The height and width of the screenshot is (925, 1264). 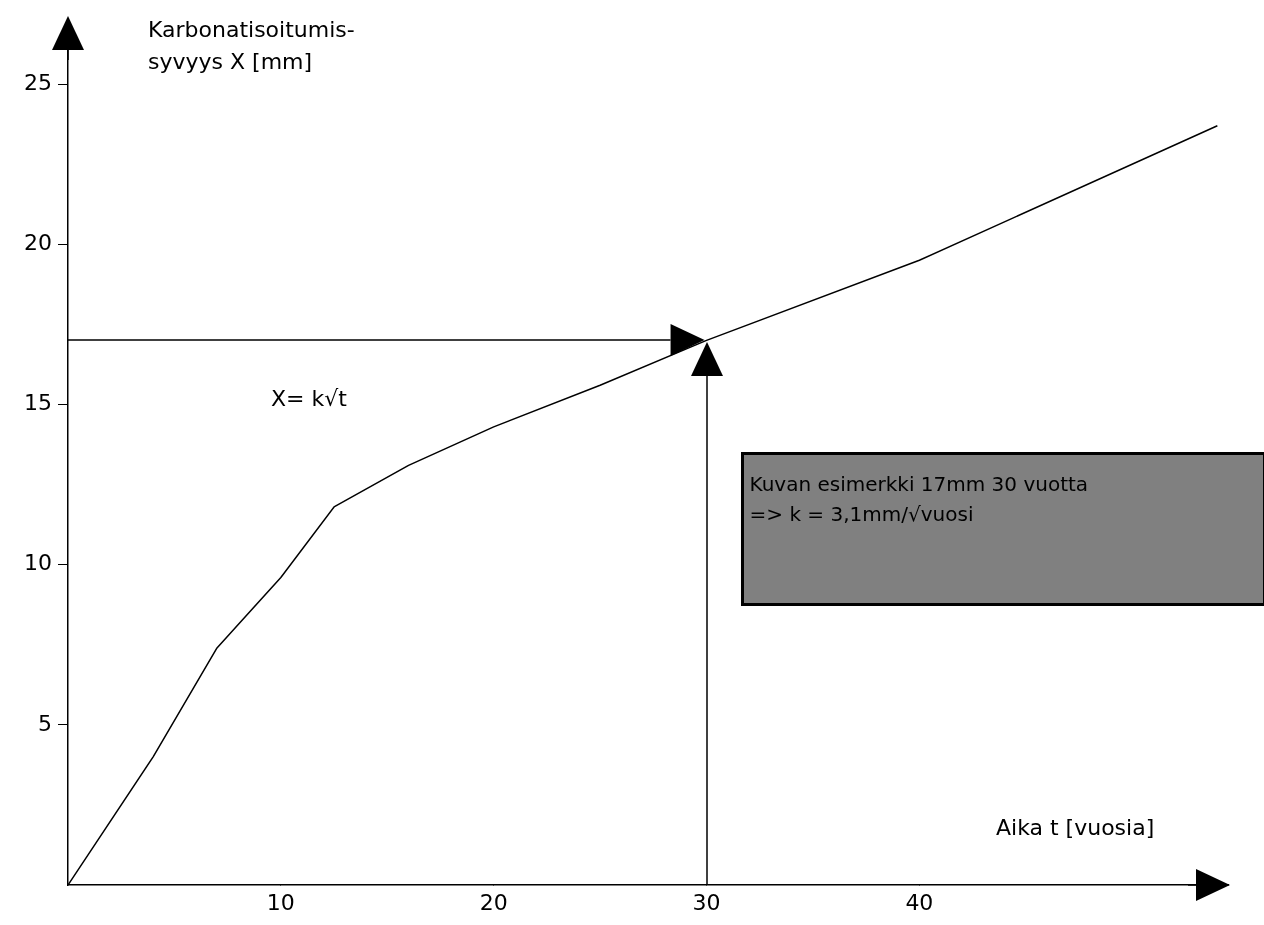 I want to click on y-tick-label: 5, so click(x=45, y=723).